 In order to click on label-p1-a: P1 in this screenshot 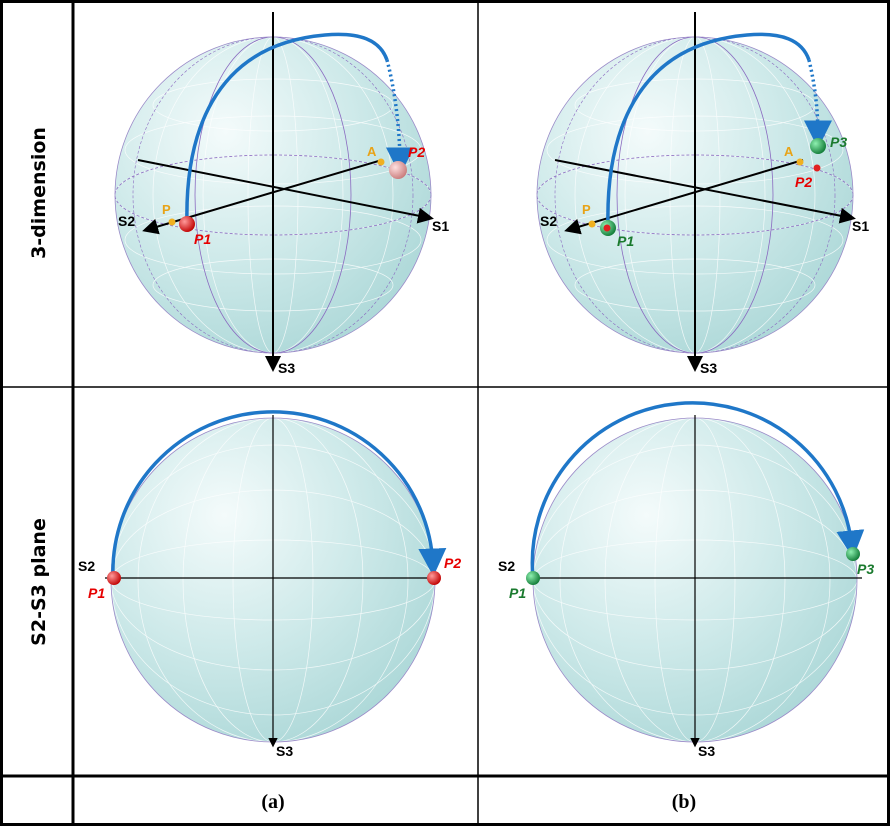, I will do `click(202, 239)`.